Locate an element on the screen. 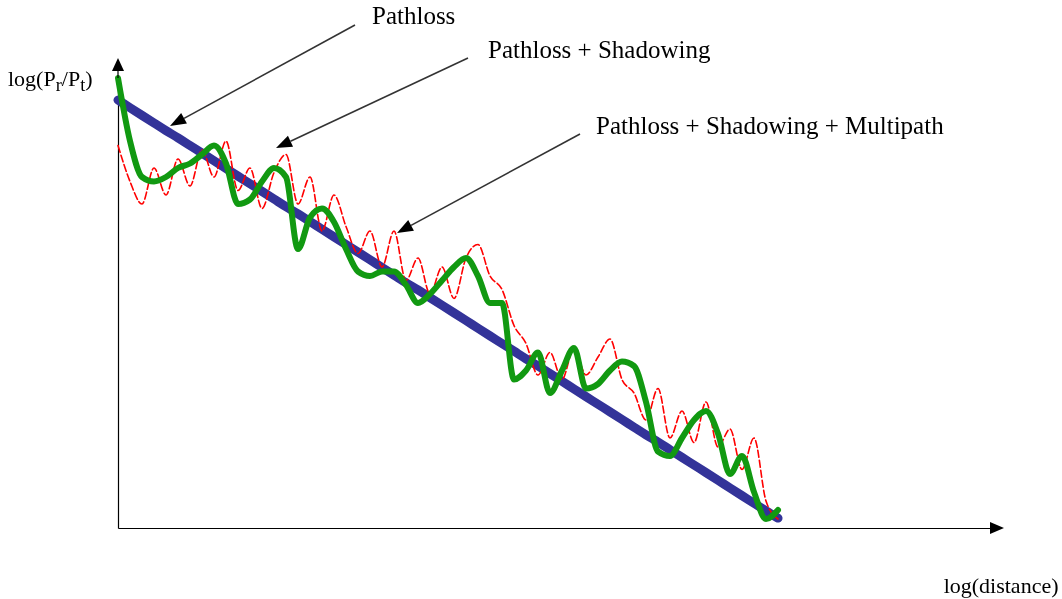  x-axis-title: log(distance) is located at coordinates (1001, 585).